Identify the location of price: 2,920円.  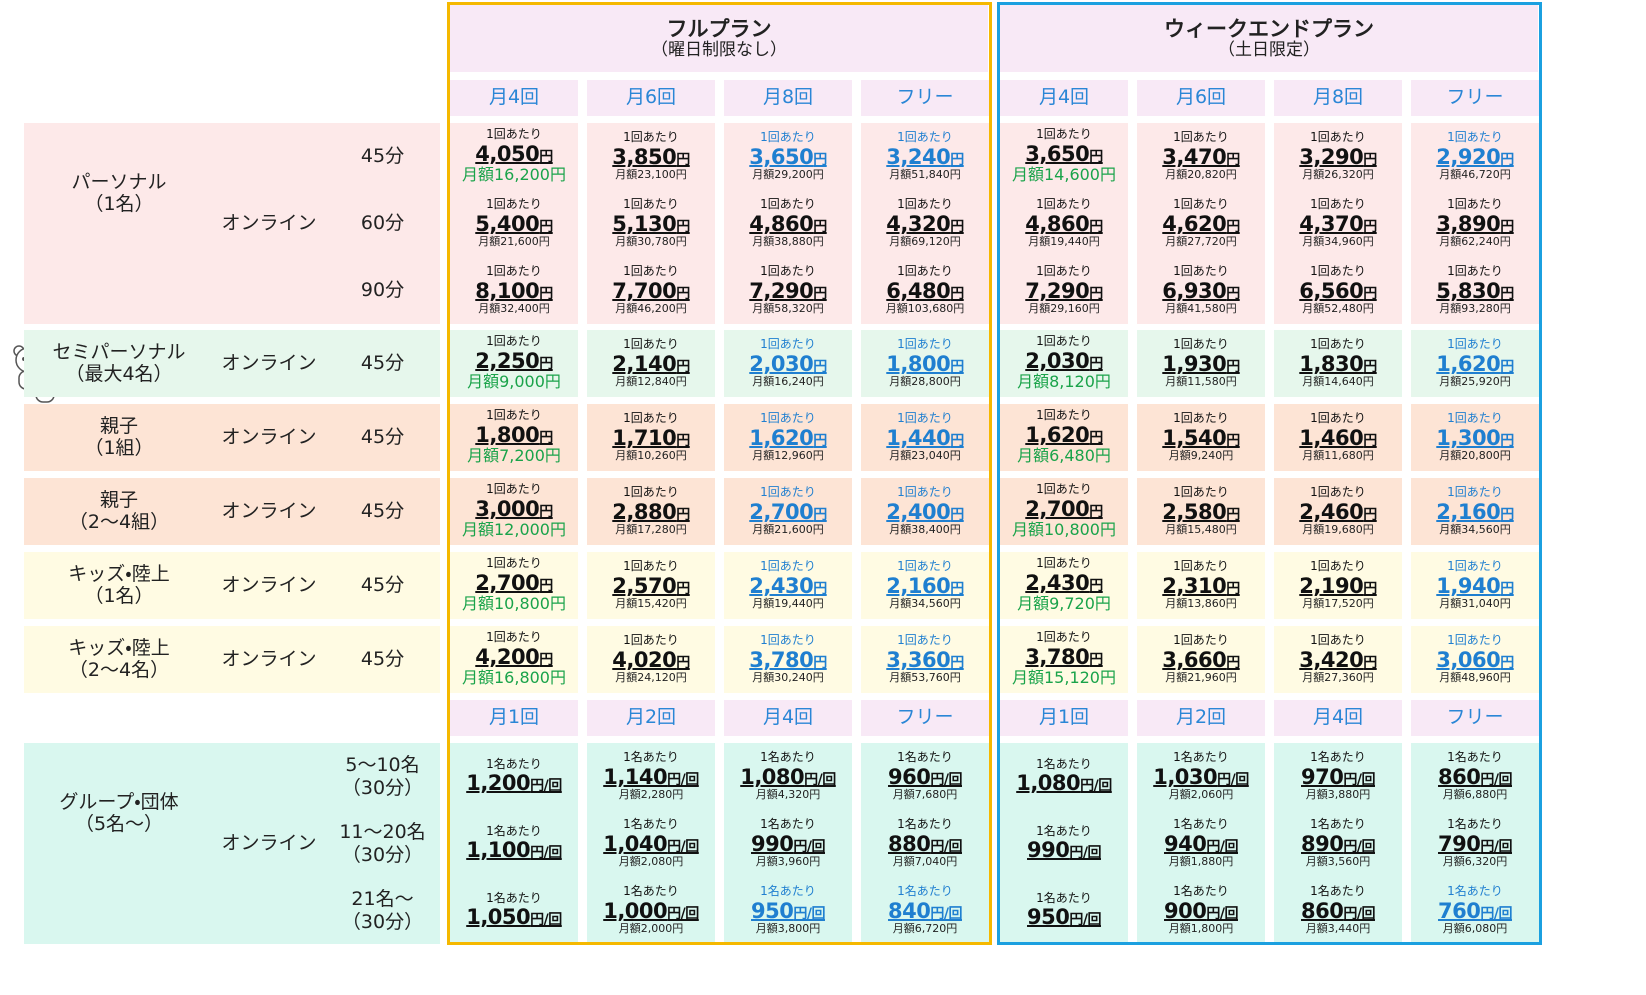
(1475, 157).